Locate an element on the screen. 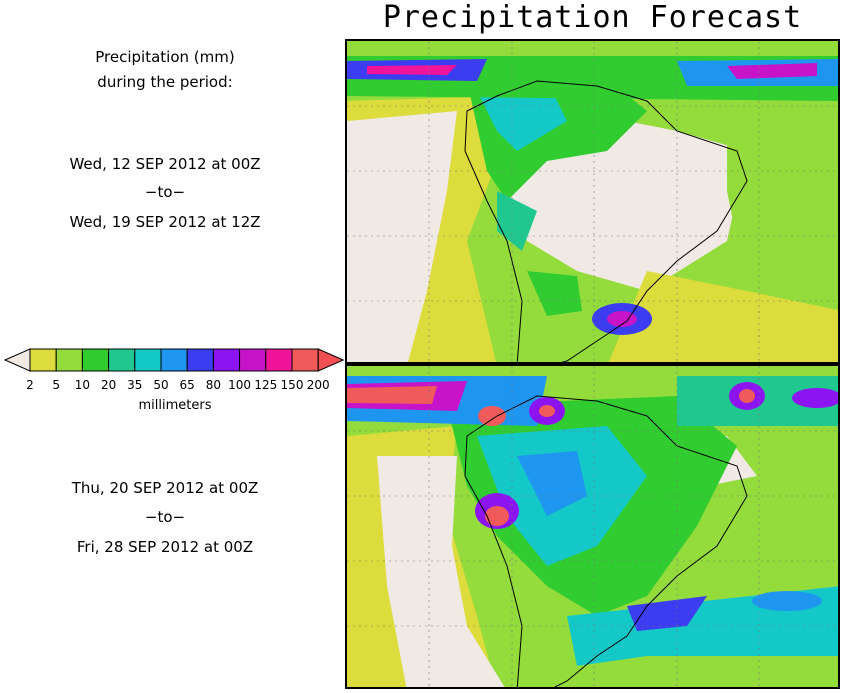  legend-tick-label: 150 is located at coordinates (292, 385).